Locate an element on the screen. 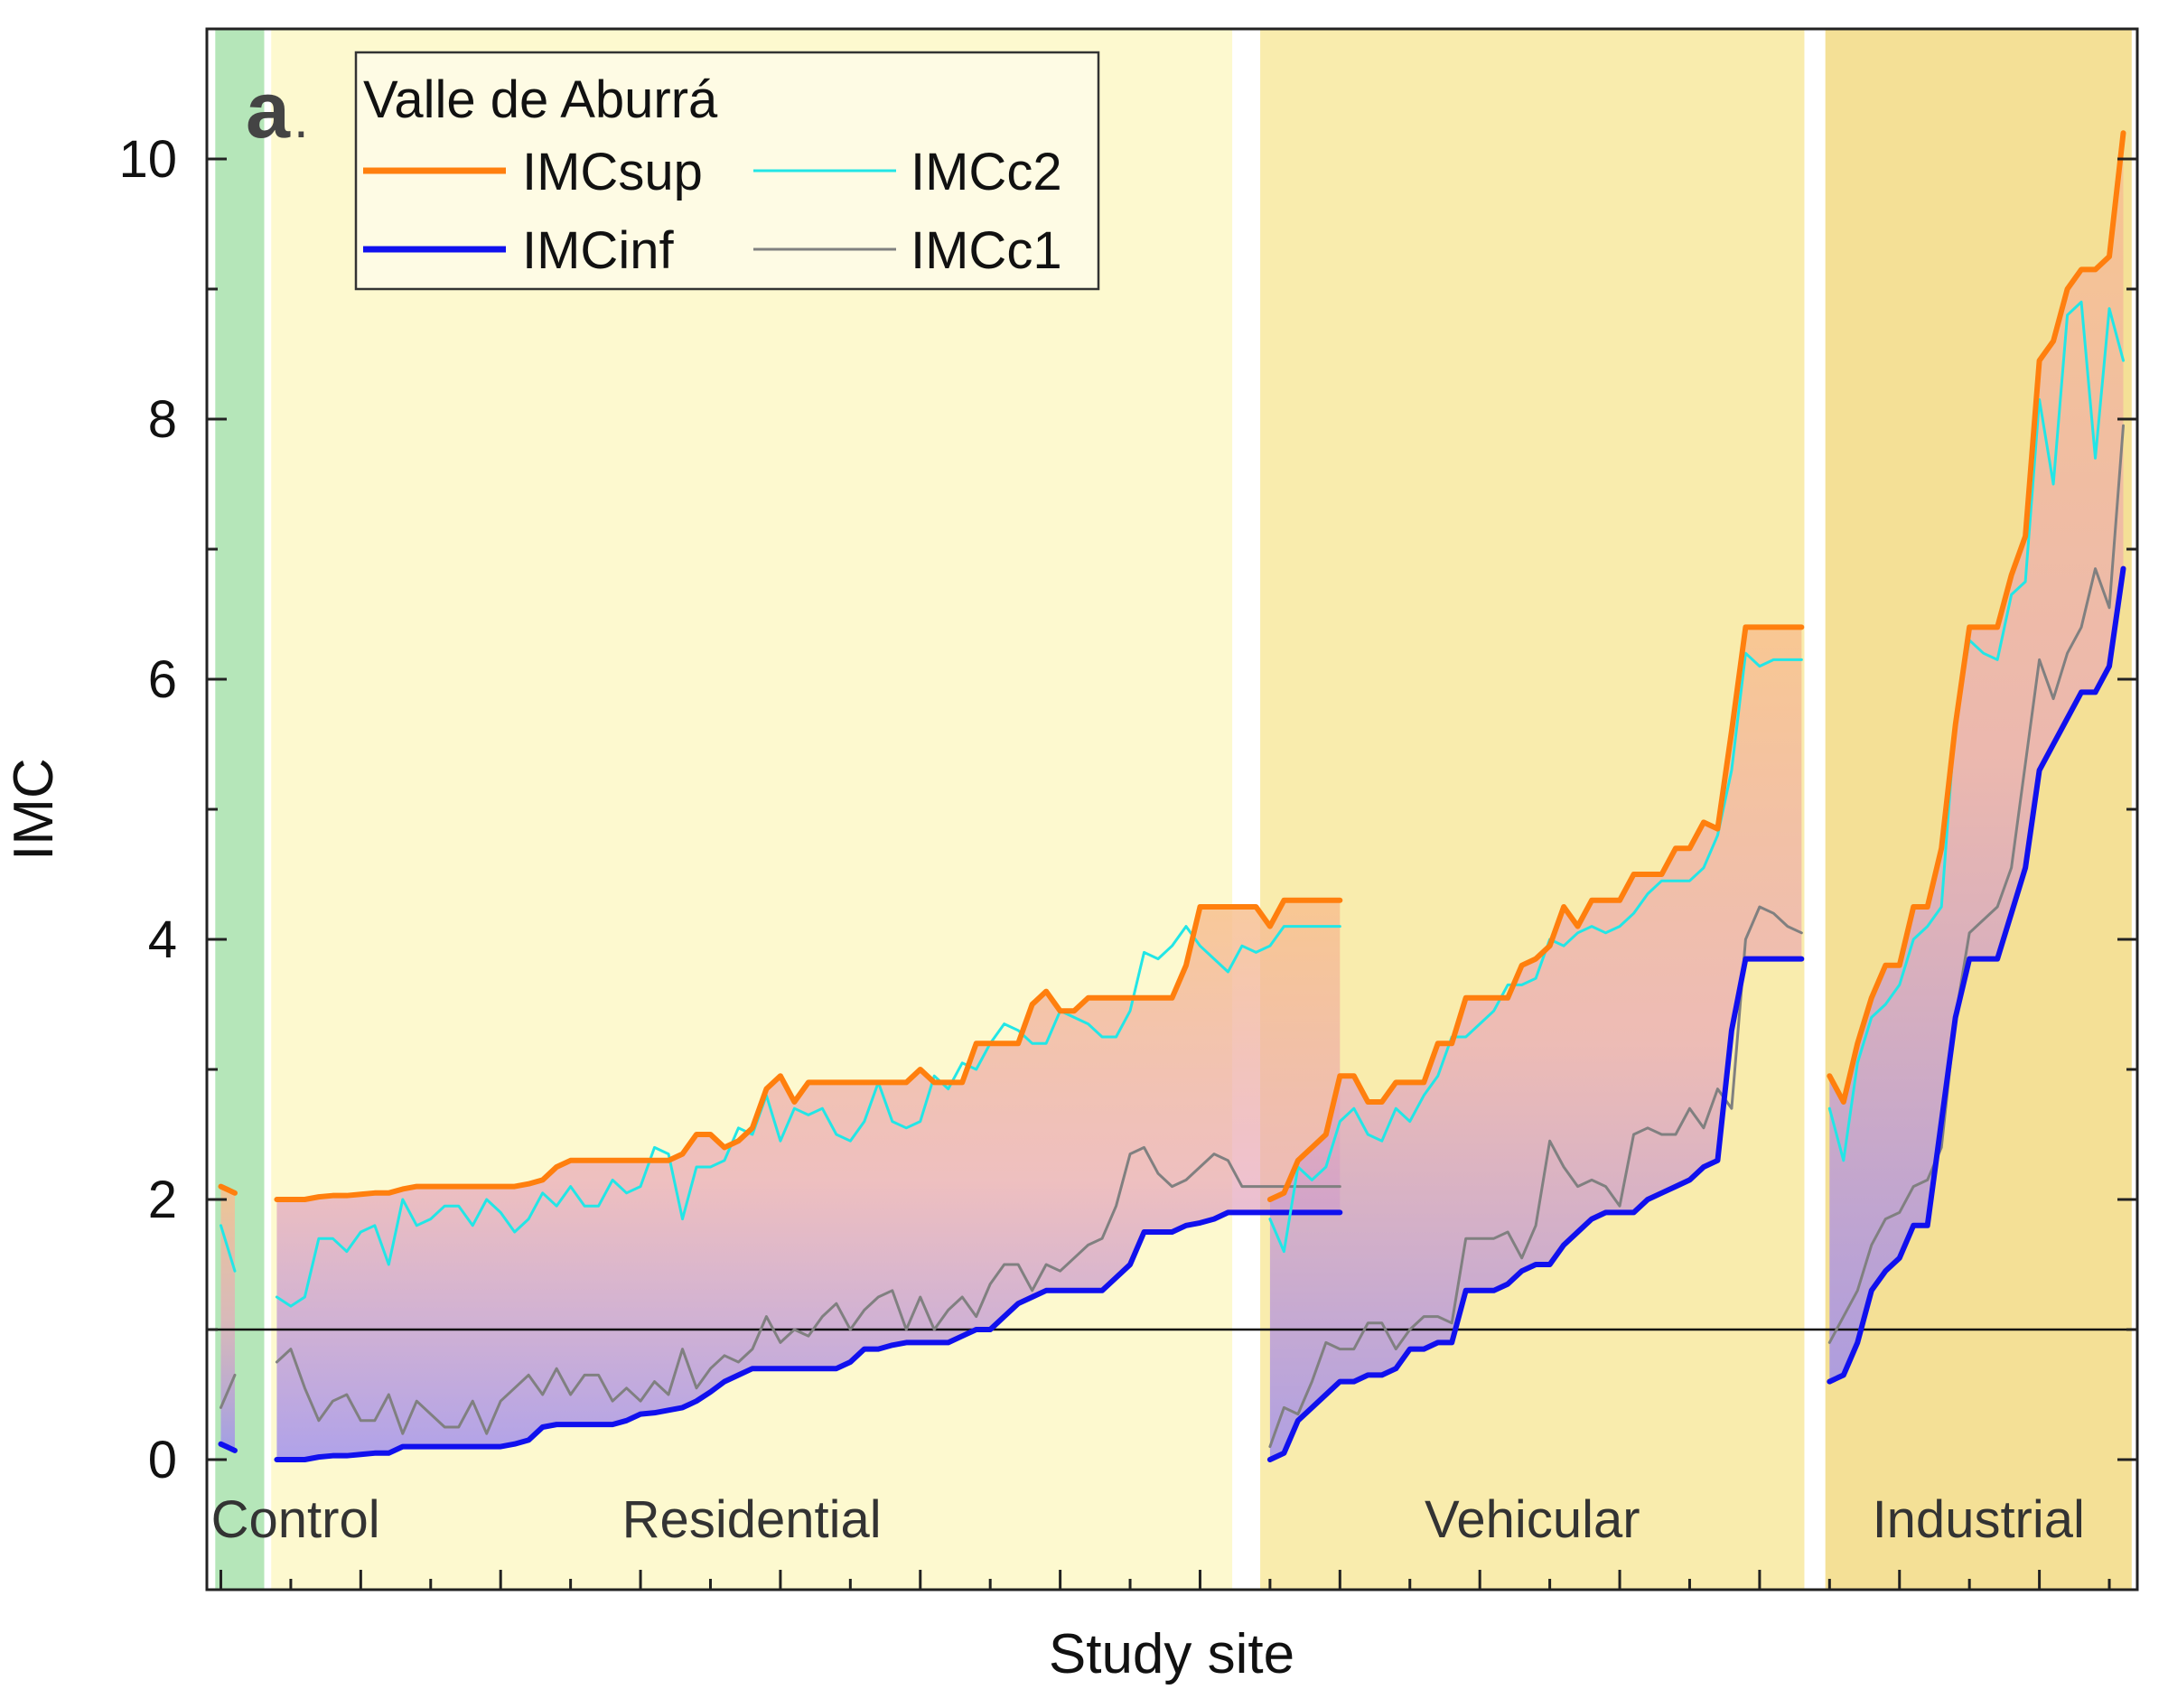 The height and width of the screenshot is (1708, 2168). legend-title: Valle de Aburrá is located at coordinates (541, 99).